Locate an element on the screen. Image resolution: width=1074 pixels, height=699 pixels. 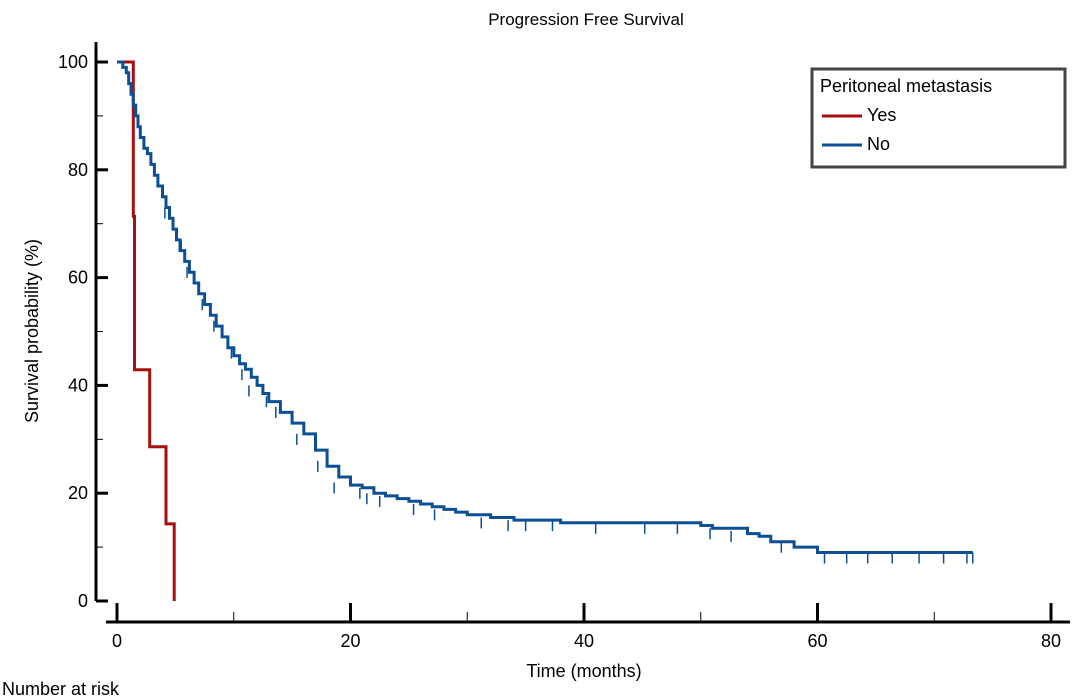
chart-title: Progression Free Survival is located at coordinates (586, 19).